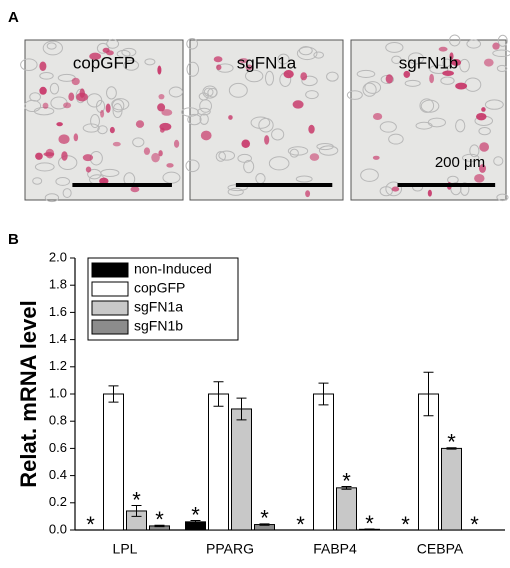 Image resolution: width=510 pixels, height=568 pixels. What do you see at coordinates (58, 365) in the screenshot?
I see `y-tick-label: 1.2` at bounding box center [58, 365].